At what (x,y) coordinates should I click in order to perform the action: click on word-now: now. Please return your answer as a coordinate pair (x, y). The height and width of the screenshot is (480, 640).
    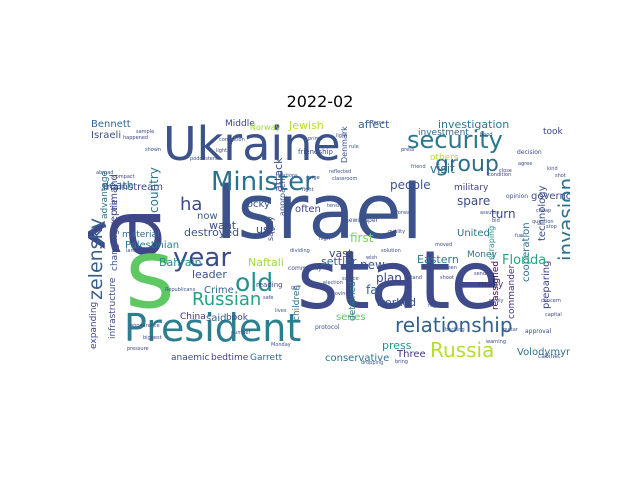
    Looking at the image, I should click on (207, 216).